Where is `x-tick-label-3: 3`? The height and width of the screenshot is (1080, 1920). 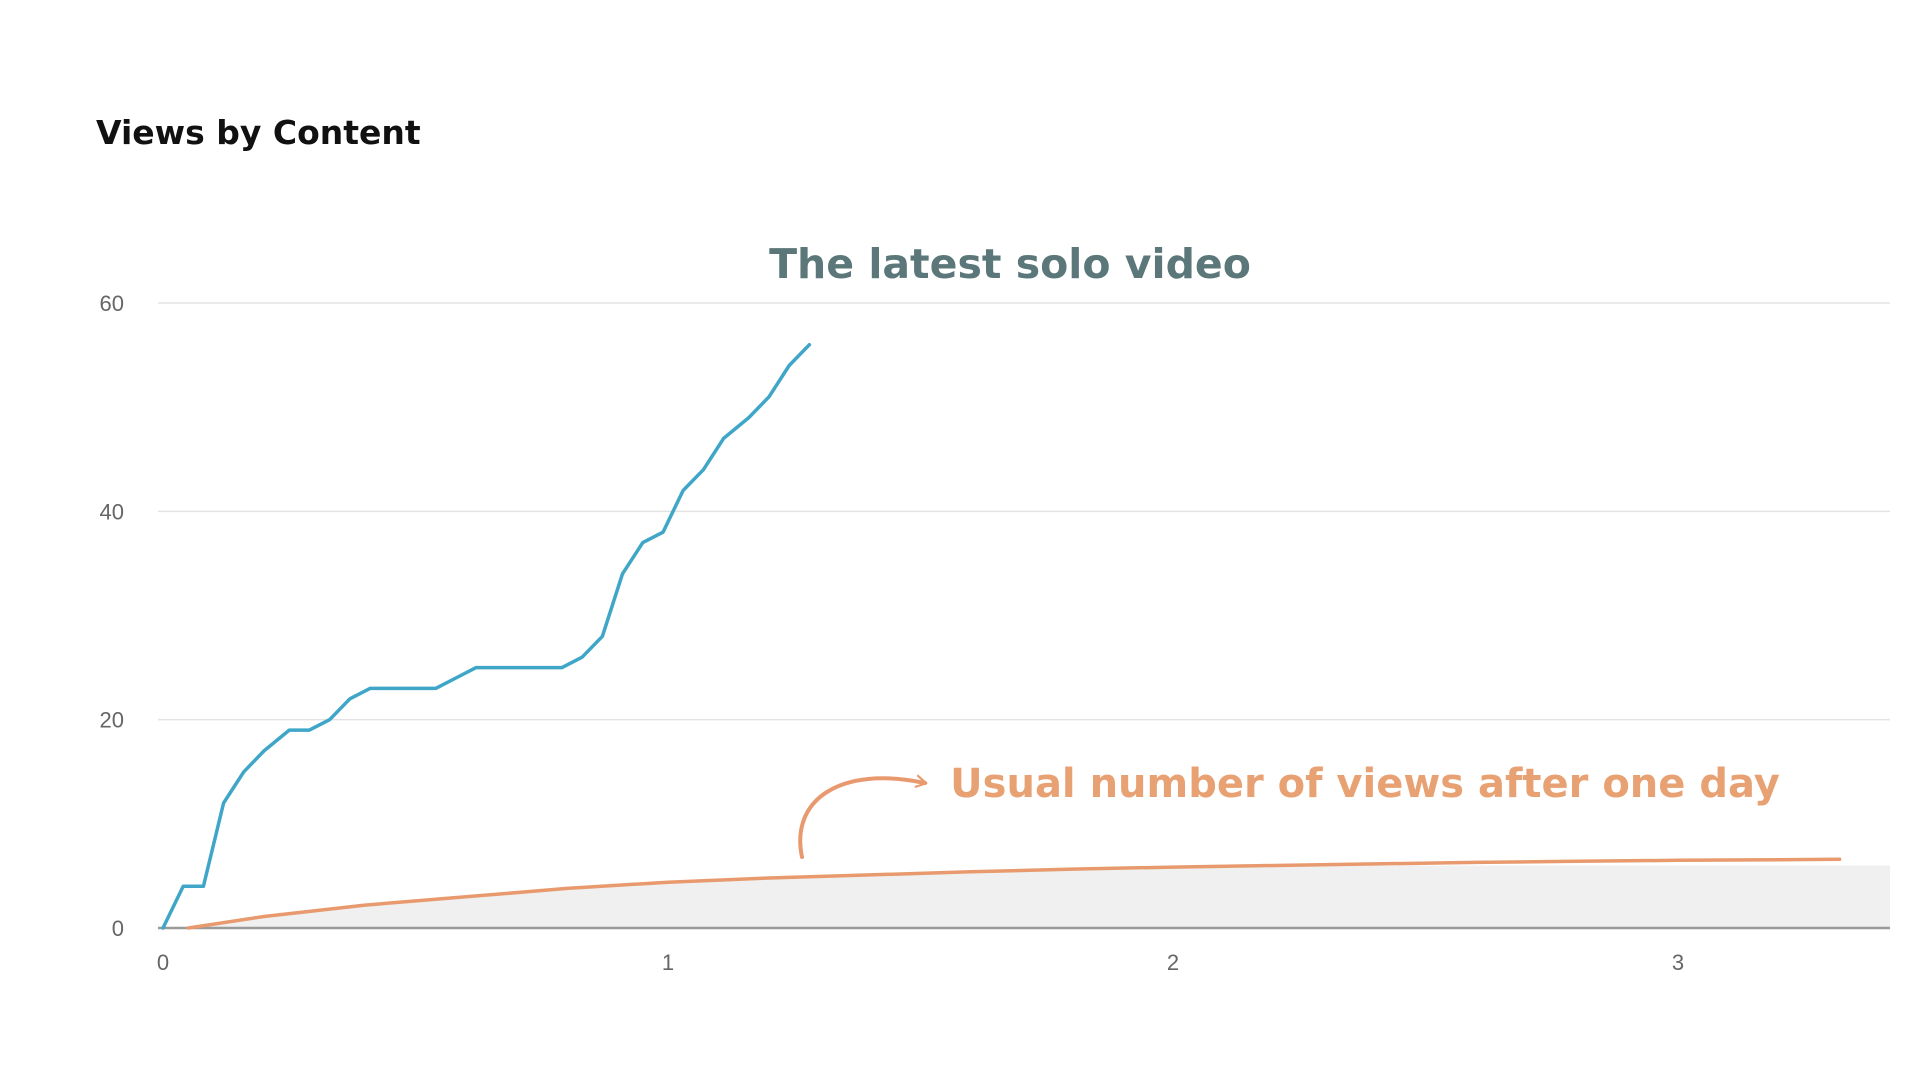
x-tick-label-3: 3 is located at coordinates (1678, 962).